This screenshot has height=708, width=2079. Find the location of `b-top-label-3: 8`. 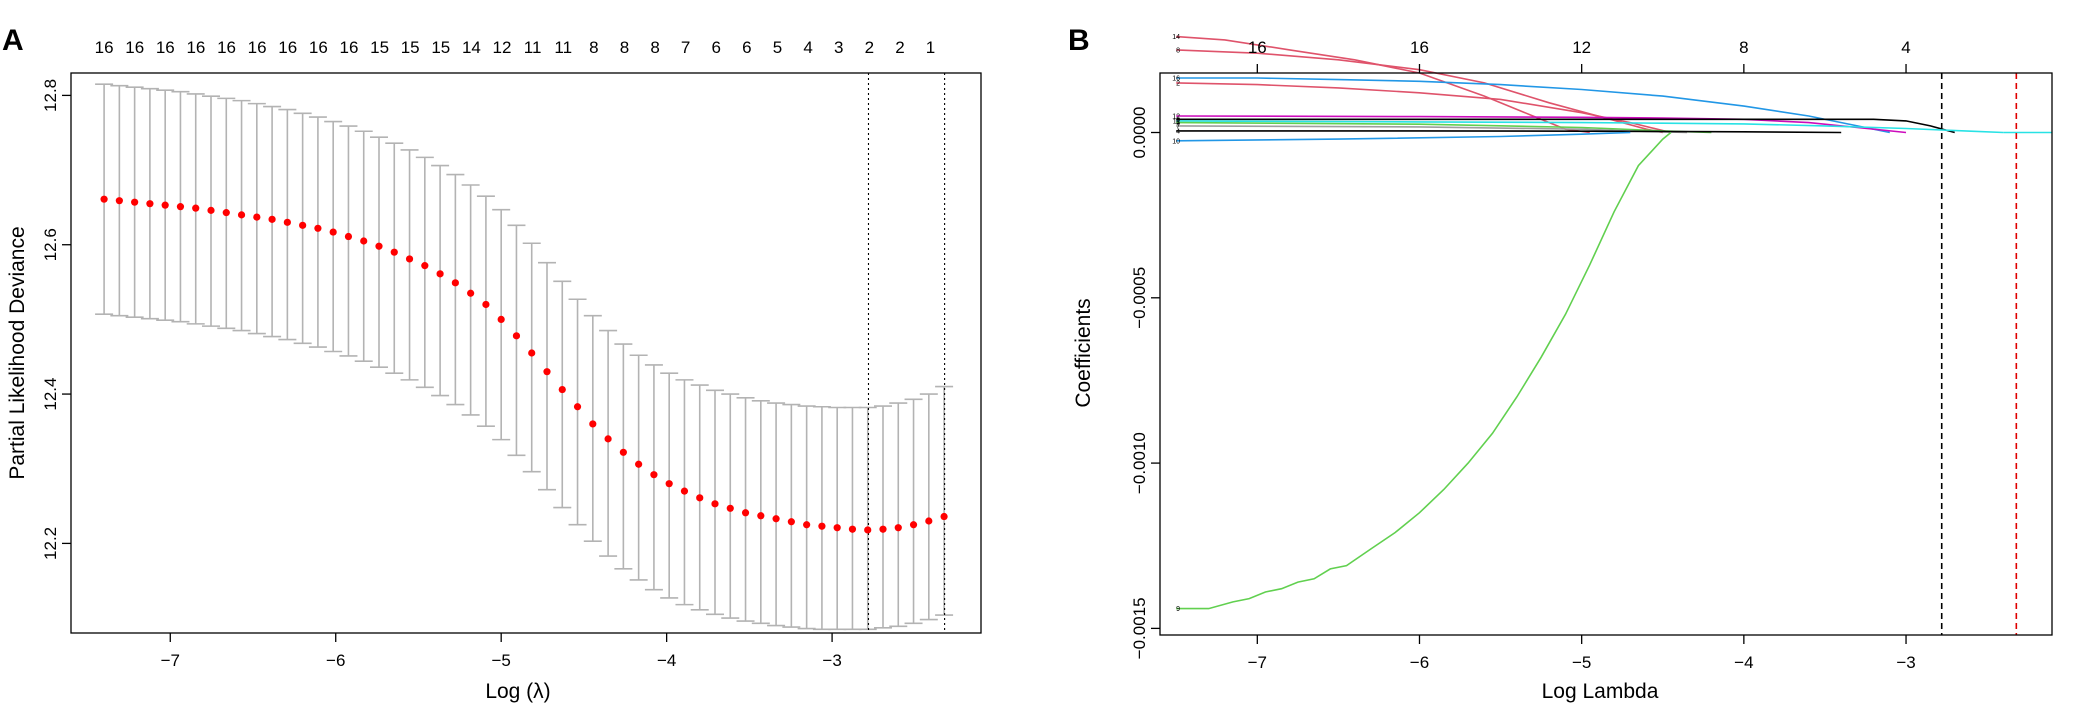

b-top-label-3: 8 is located at coordinates (1743, 47).